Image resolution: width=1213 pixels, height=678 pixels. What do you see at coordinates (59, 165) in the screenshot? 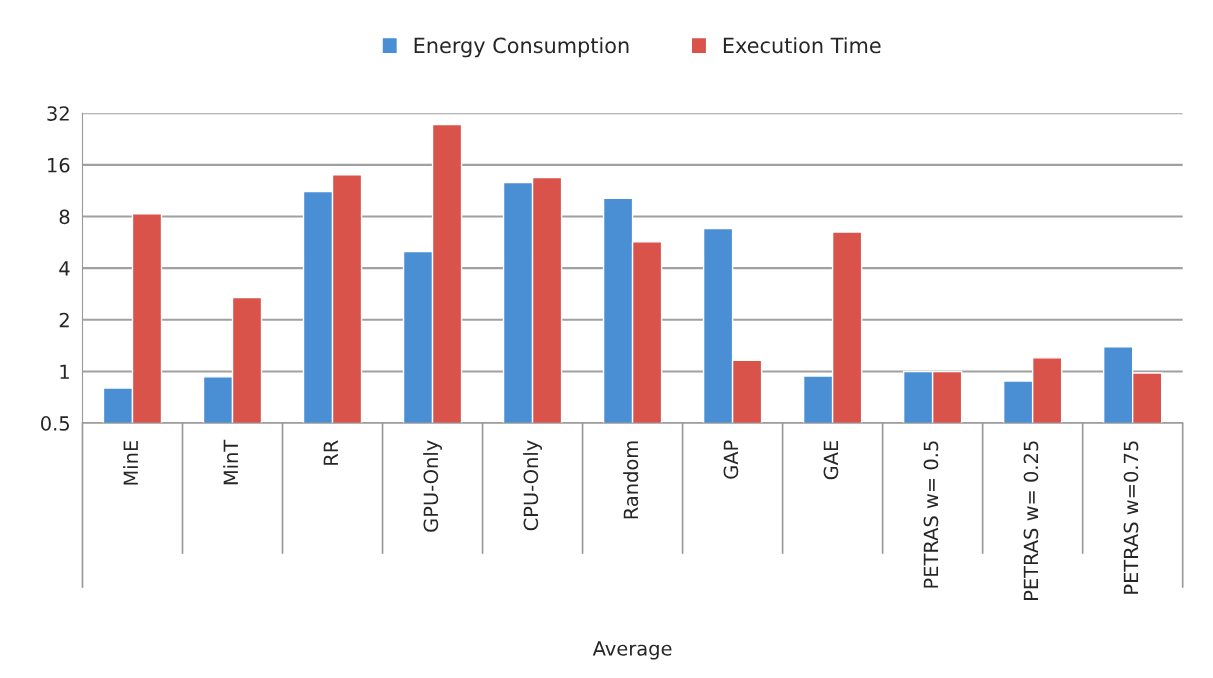
I see `y-tick-label: 16` at bounding box center [59, 165].